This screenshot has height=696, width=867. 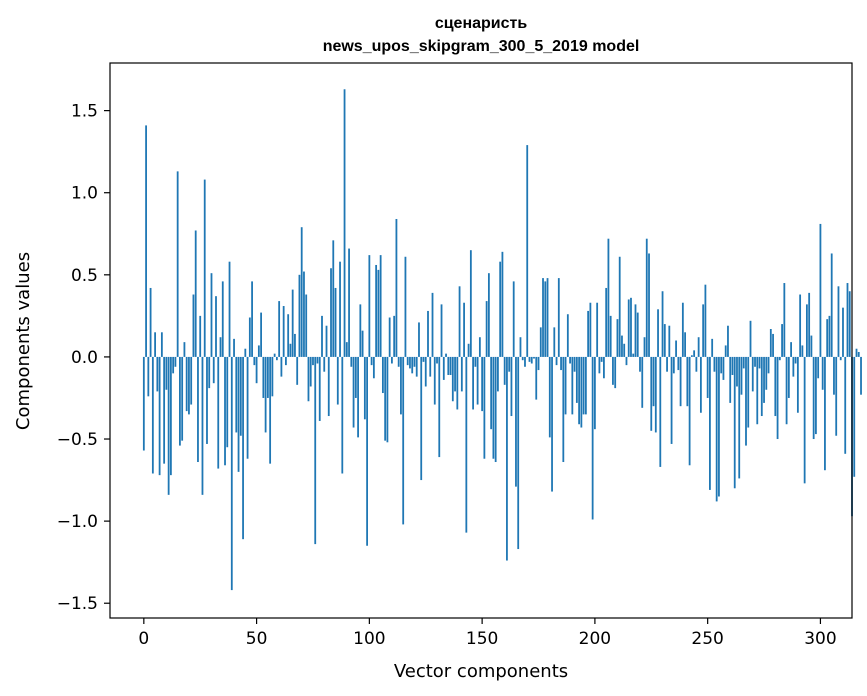 What do you see at coordinates (481, 671) in the screenshot?
I see `x-axis-label: Vector components` at bounding box center [481, 671].